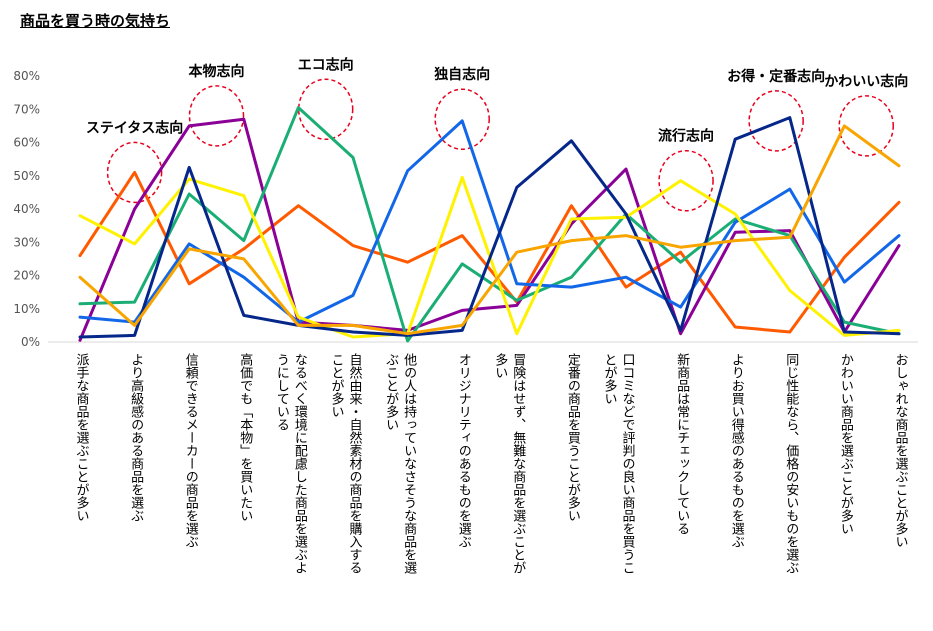  I want to click on annotation-label: お得・定番志向, so click(776, 76).